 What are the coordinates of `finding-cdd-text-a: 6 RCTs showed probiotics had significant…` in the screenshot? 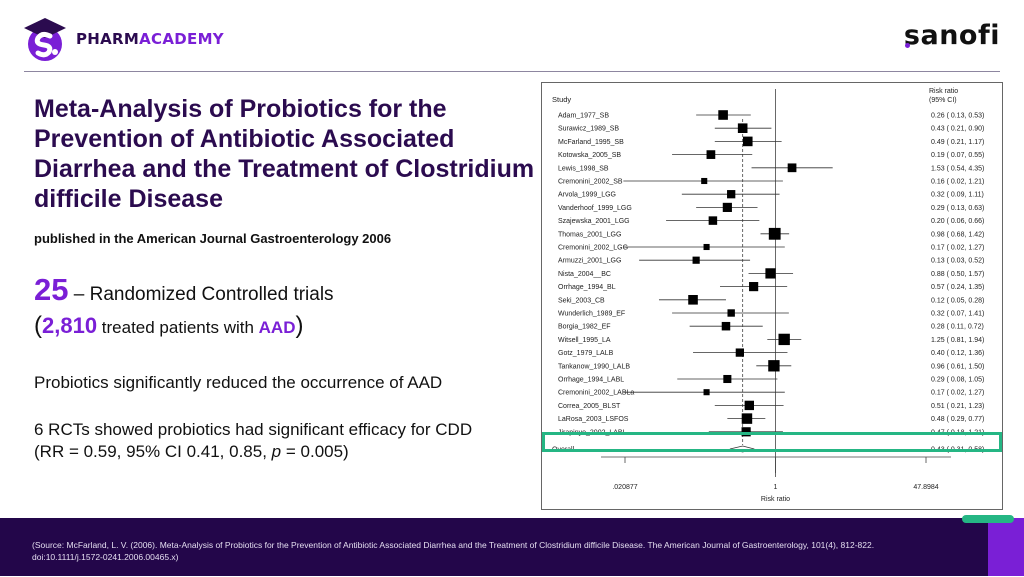 It's located at (253, 440).